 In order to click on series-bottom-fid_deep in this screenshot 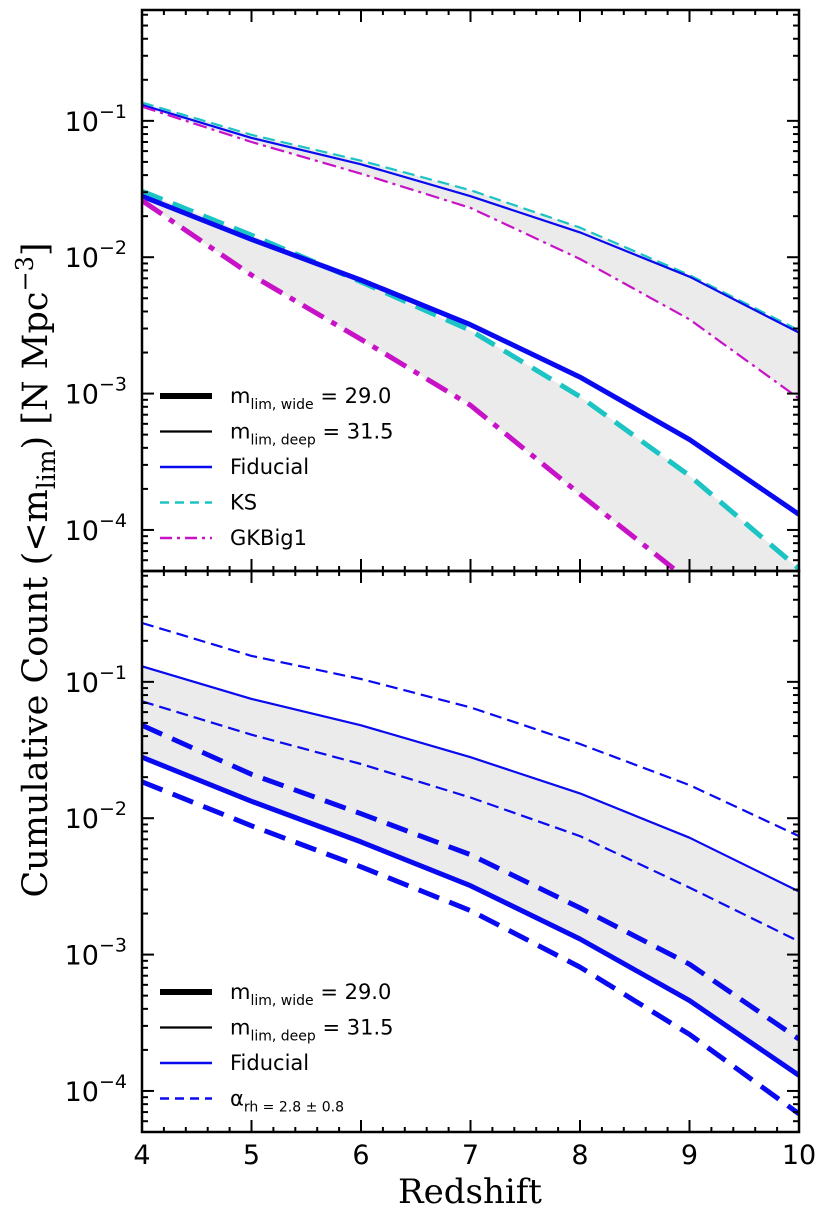, I will do `click(470, 779)`.